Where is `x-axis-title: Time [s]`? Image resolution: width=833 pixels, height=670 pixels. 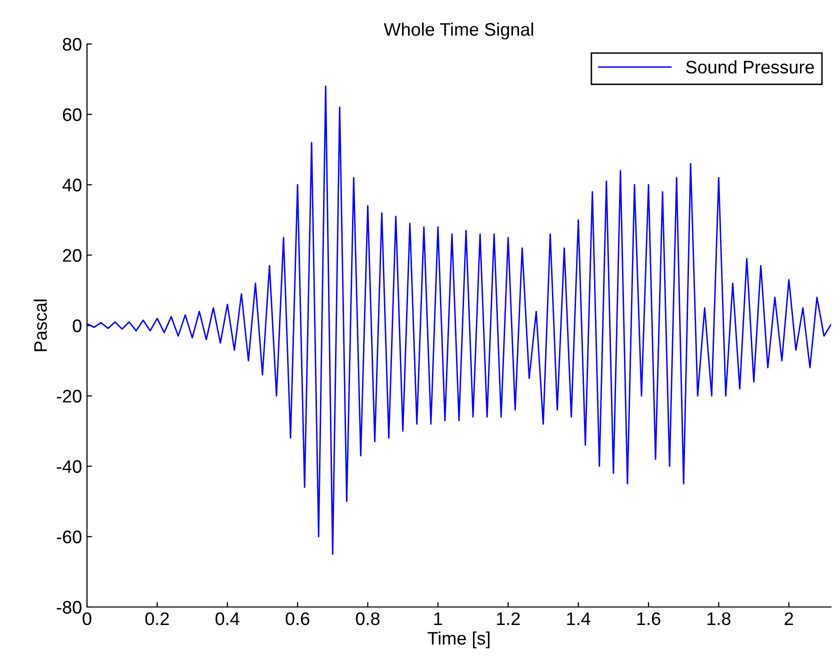 x-axis-title: Time [s] is located at coordinates (459, 639).